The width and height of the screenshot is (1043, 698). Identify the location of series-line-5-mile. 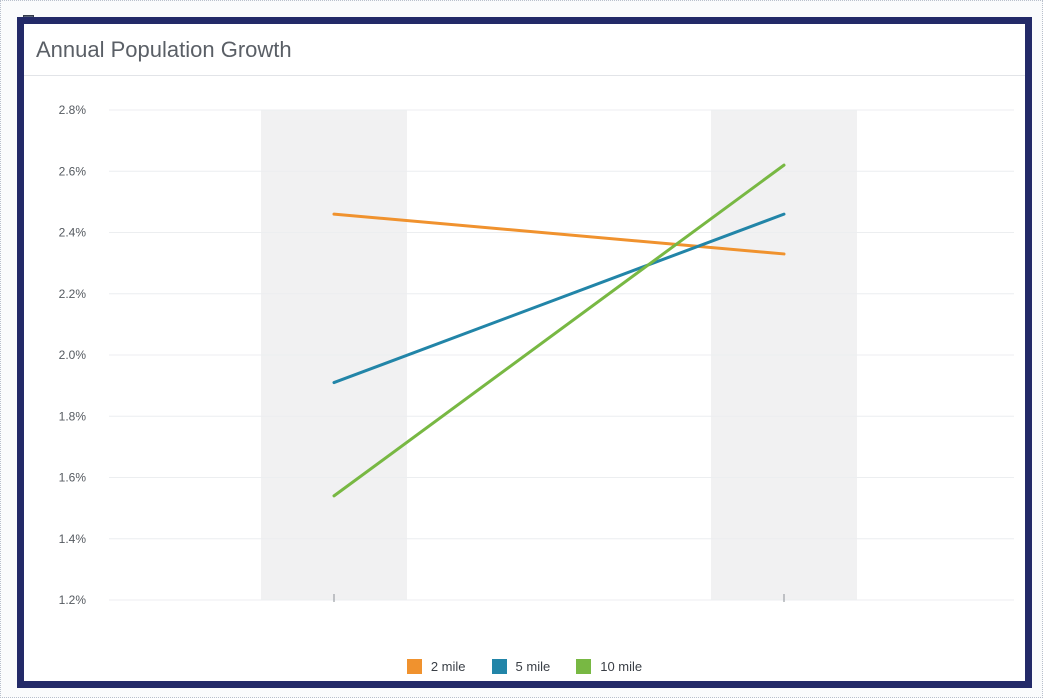
(559, 298).